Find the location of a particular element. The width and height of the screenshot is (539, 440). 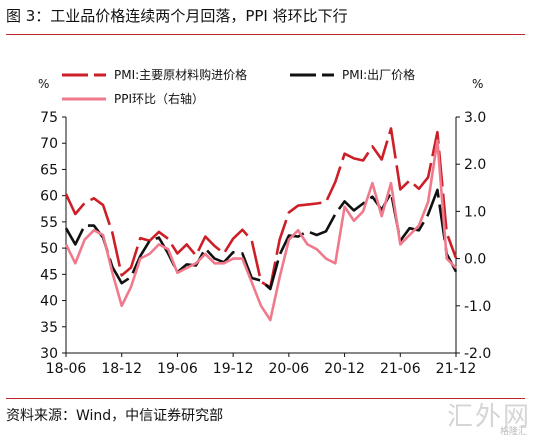

y-left-tick-label: 35 is located at coordinates (49, 328).